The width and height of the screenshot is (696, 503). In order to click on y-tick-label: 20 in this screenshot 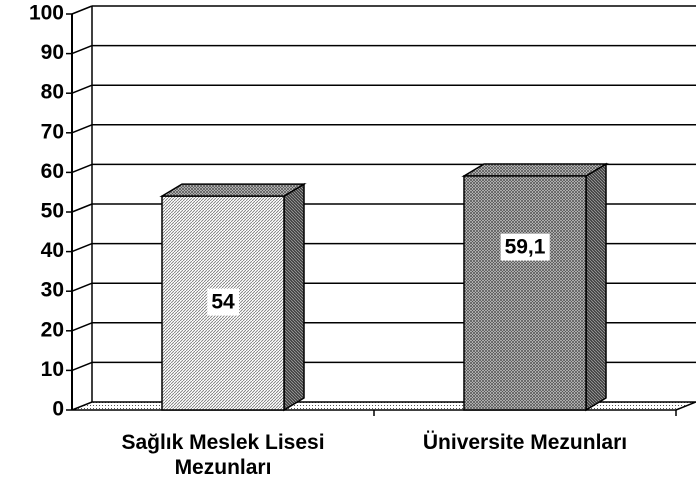, I will do `click(52, 329)`.